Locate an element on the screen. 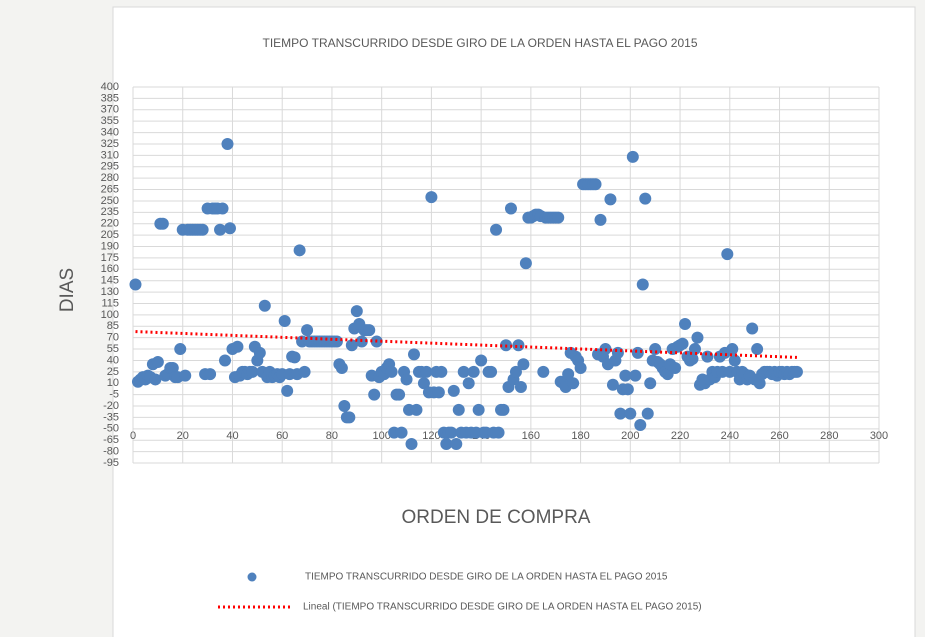 This screenshot has width=925, height=637. y-tick-label: -50 is located at coordinates (111, 429).